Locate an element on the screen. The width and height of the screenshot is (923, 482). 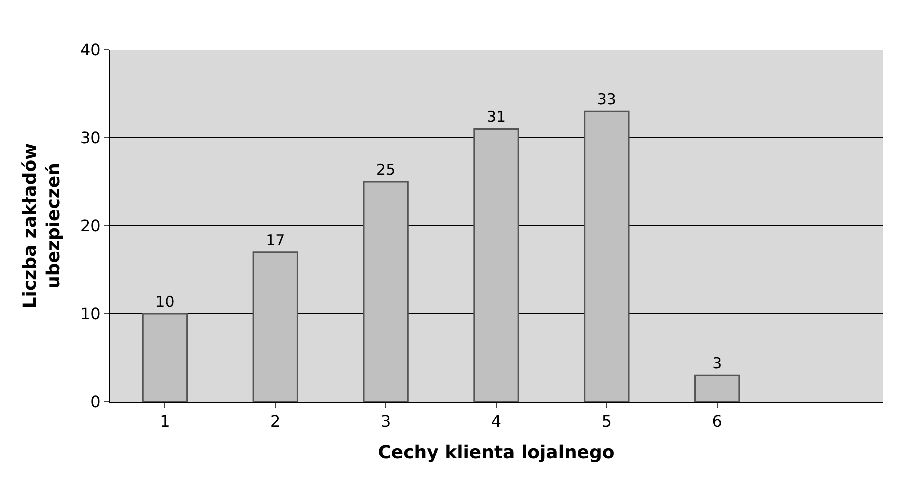
data-label: 25 is located at coordinates (386, 170).